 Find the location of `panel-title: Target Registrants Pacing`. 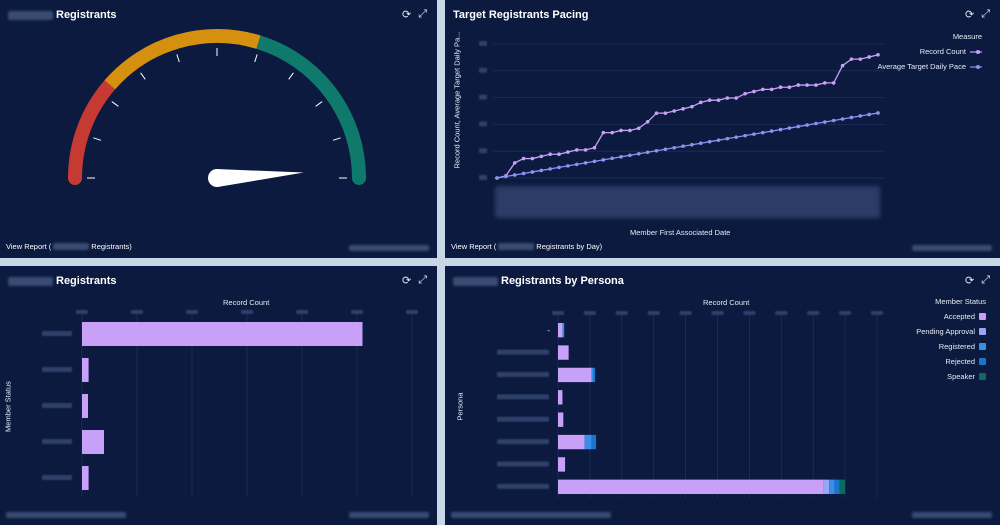

panel-title: Target Registrants Pacing is located at coordinates (521, 15).